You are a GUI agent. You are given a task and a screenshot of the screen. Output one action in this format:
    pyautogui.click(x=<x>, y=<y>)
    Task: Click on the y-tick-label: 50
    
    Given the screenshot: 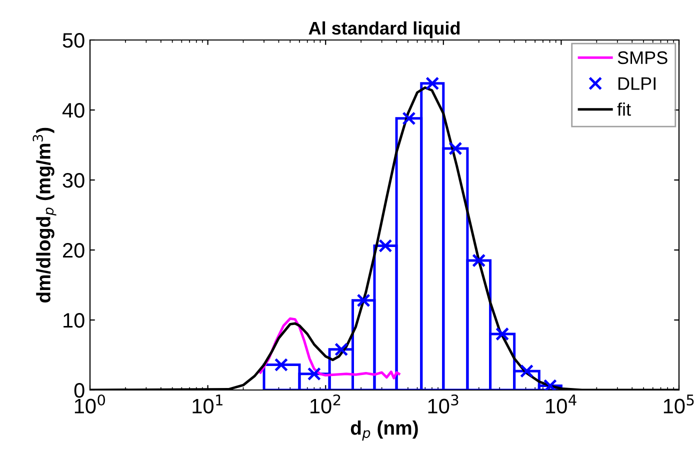 What is the action you would take?
    pyautogui.click(x=73, y=40)
    